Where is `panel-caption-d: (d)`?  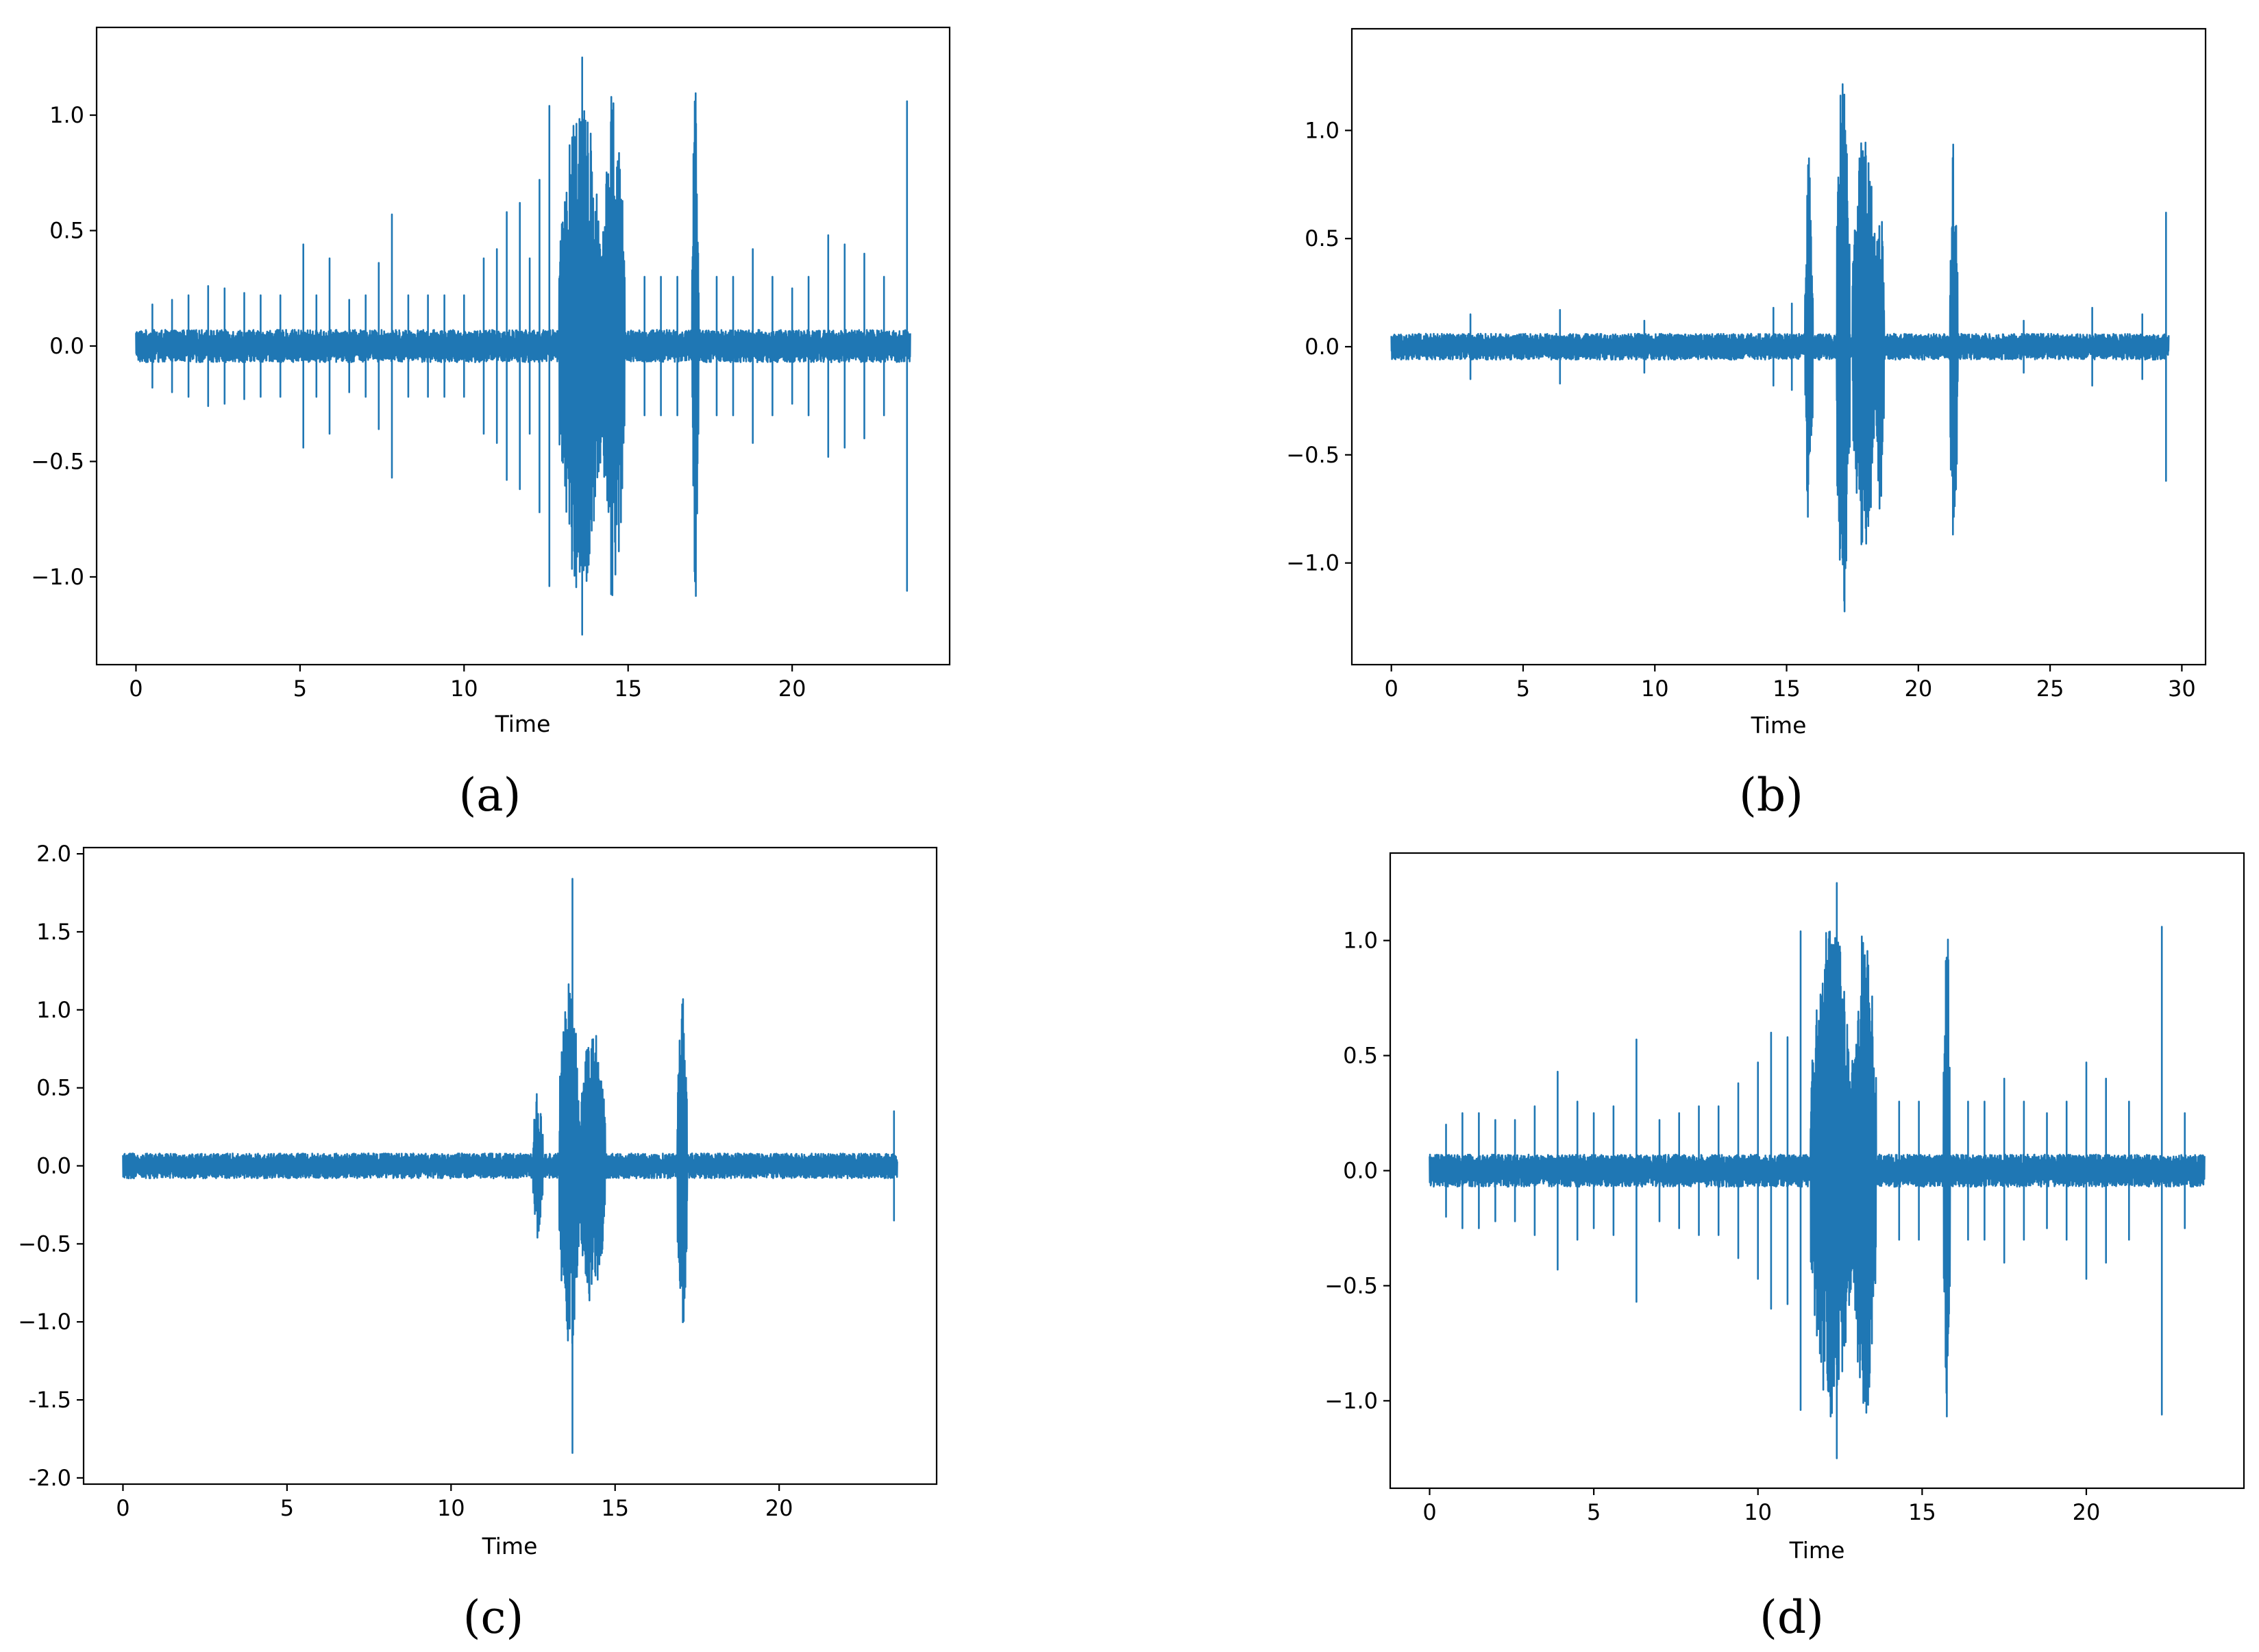
panel-caption-d: (d) is located at coordinates (1792, 1617).